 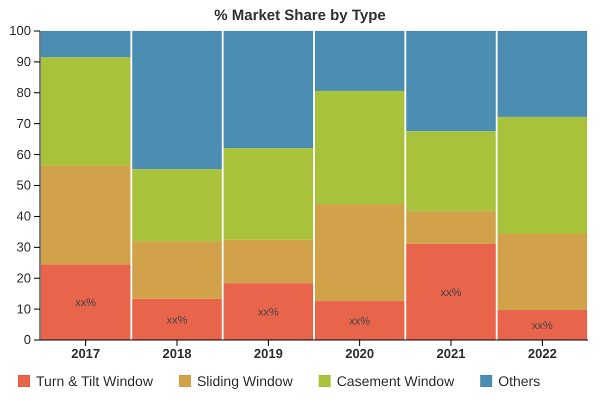 What do you see at coordinates (23, 278) in the screenshot?
I see `y-tick-label: 20` at bounding box center [23, 278].